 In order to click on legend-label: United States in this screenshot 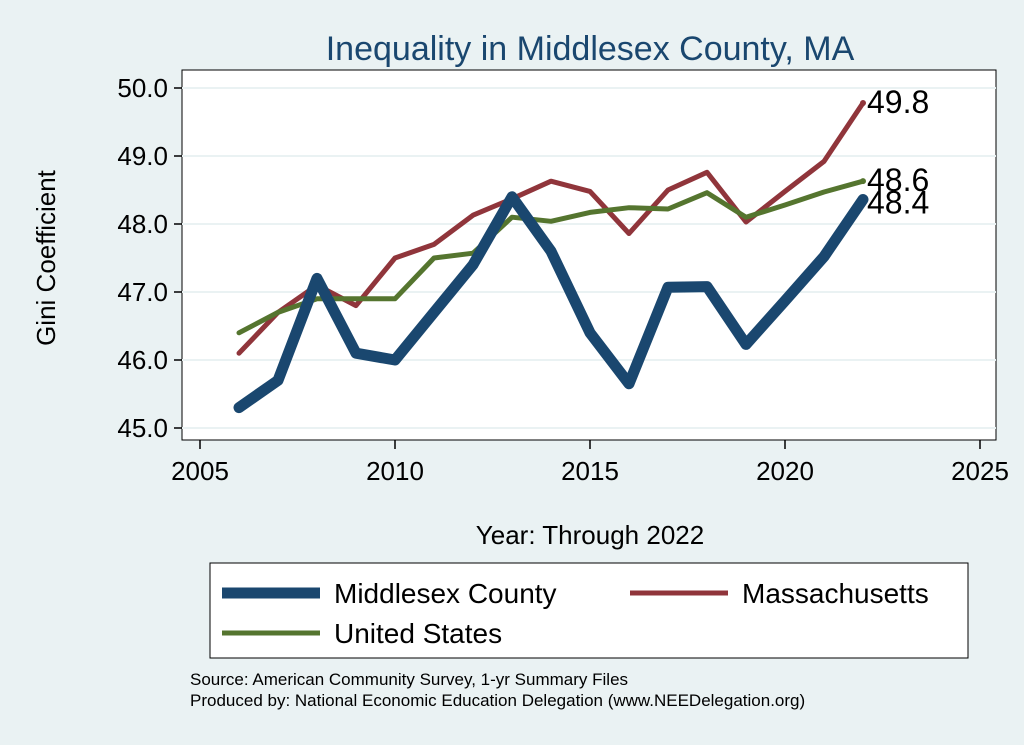, I will do `click(418, 633)`.